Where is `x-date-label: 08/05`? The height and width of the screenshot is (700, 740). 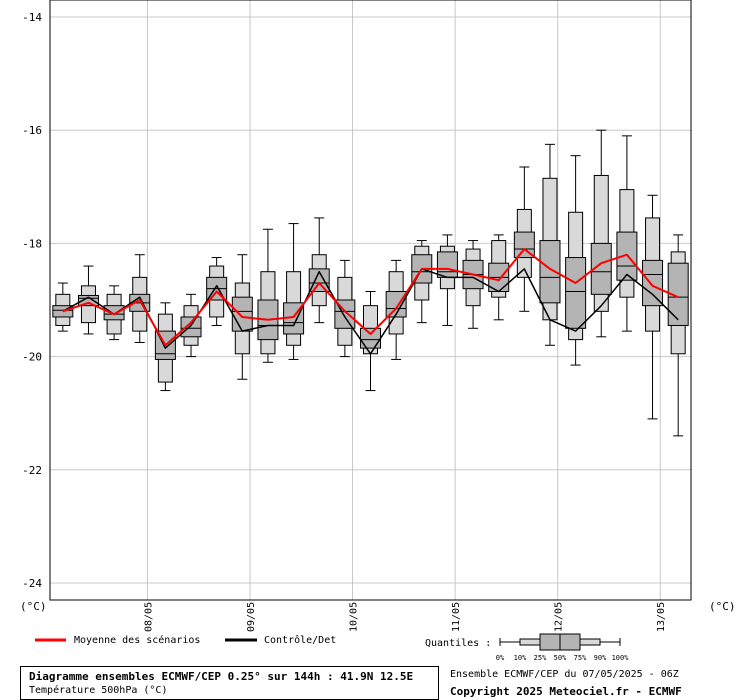
x-date-label: 08/05 is located at coordinates (148, 617).